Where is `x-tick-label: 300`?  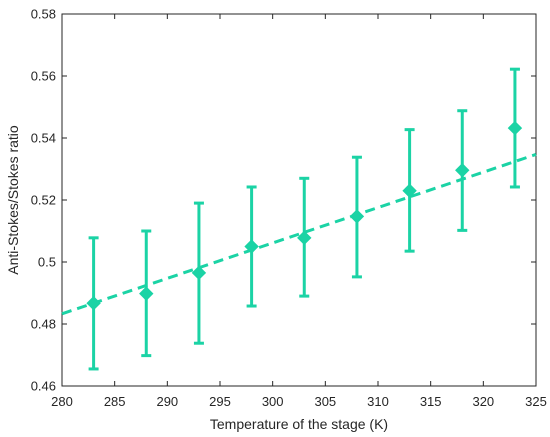 x-tick-label: 300 is located at coordinates (273, 401).